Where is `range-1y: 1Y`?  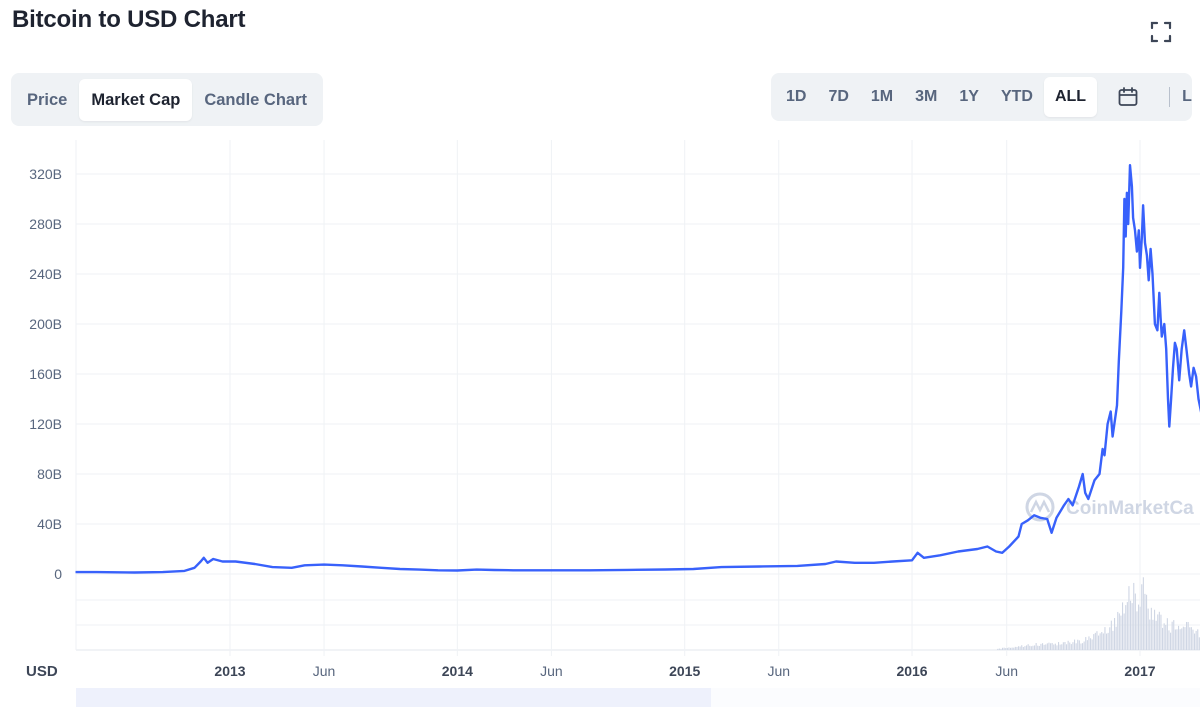
range-1y: 1Y is located at coordinates (969, 96).